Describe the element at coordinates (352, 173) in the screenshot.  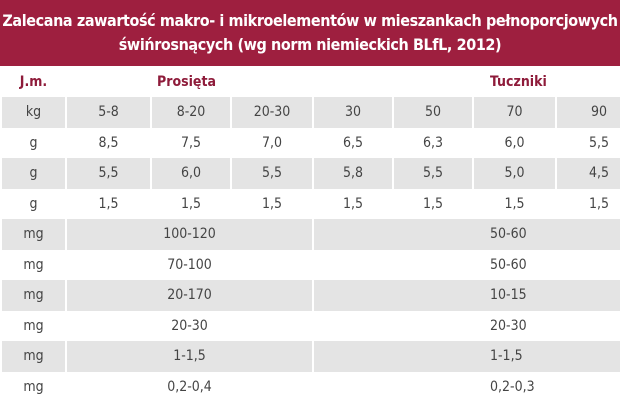
I see `value-cell: 5,8` at that location.